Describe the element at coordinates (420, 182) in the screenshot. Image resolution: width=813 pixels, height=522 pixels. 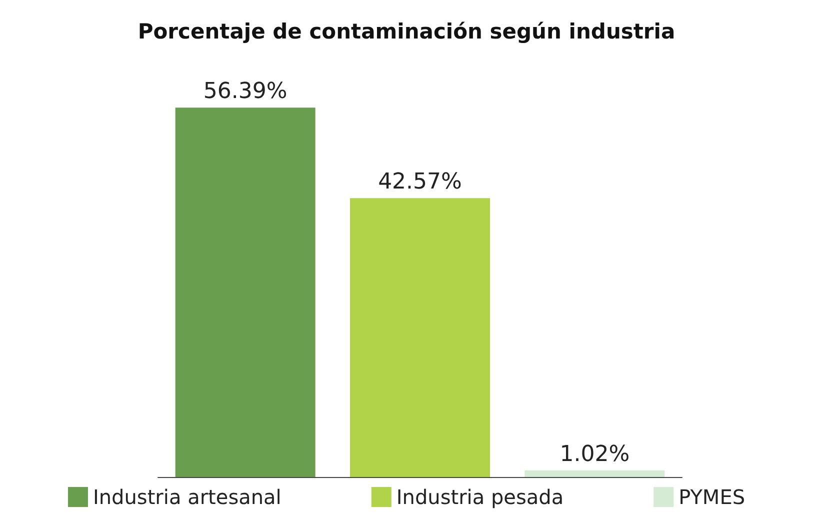
I see `data-label: 42.57%` at that location.